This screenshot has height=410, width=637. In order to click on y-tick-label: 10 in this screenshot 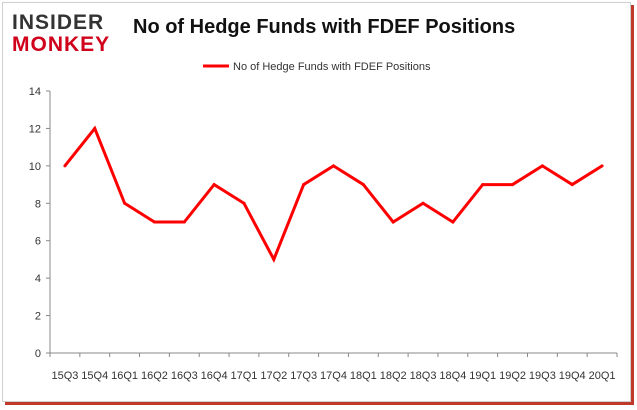, I will do `click(35, 167)`.